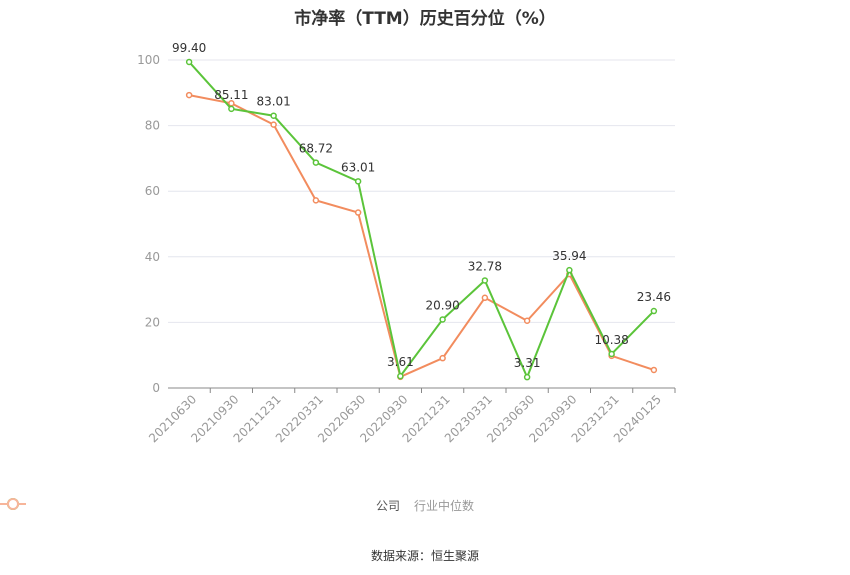  What do you see at coordinates (400, 362) in the screenshot?
I see `data-label: 3.61` at bounding box center [400, 362].